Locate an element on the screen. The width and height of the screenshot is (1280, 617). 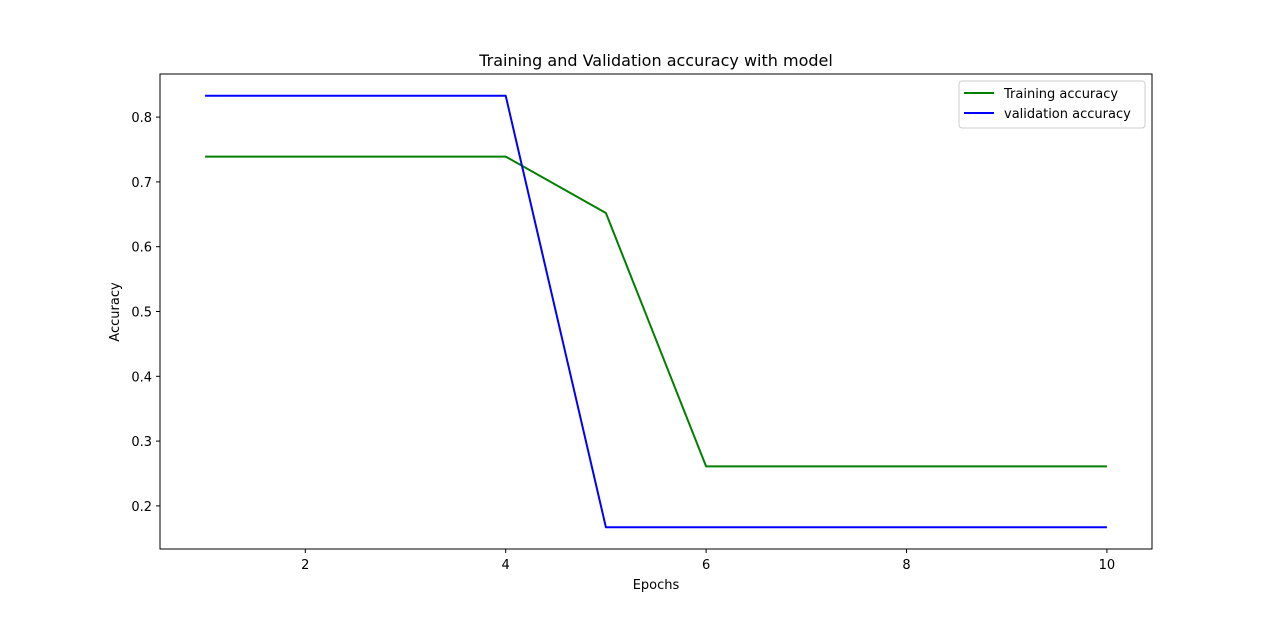
legend: Training accuracy validation accuracy is located at coordinates (1052, 104).